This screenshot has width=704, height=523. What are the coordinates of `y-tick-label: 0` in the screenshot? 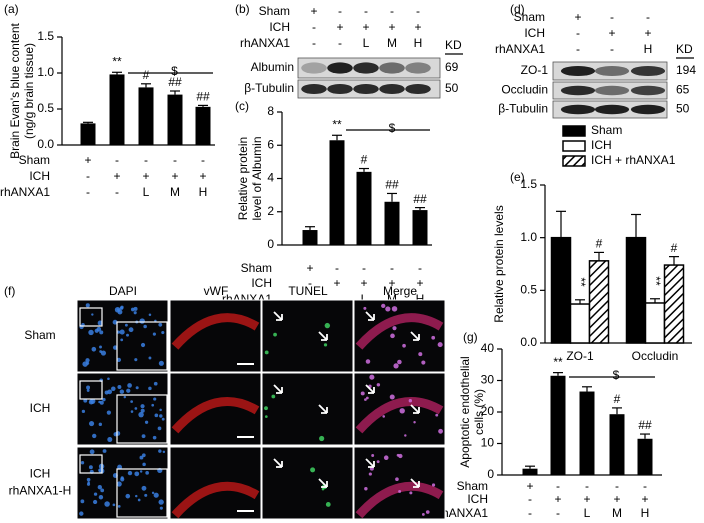 It's located at (490, 474).